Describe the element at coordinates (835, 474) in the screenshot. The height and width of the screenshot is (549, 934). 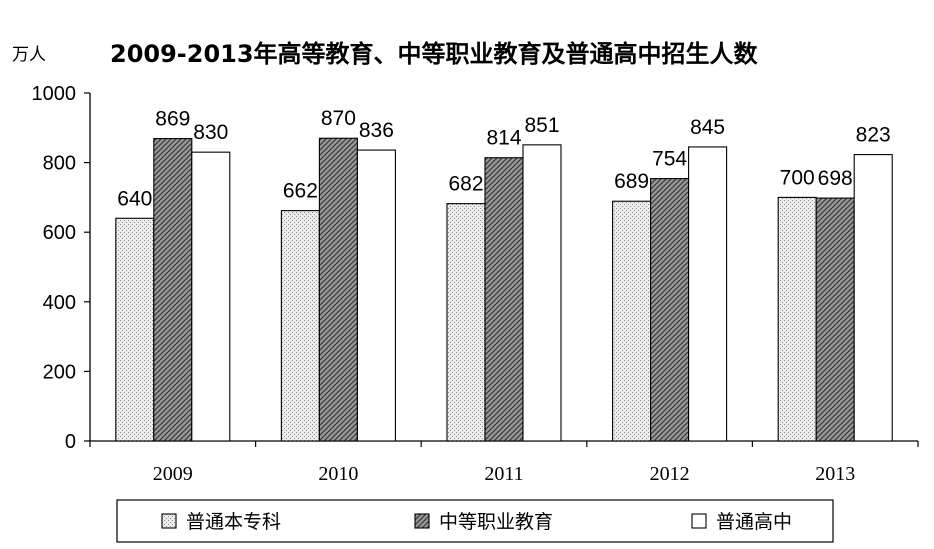
I see `x-tick-label: 2013` at that location.